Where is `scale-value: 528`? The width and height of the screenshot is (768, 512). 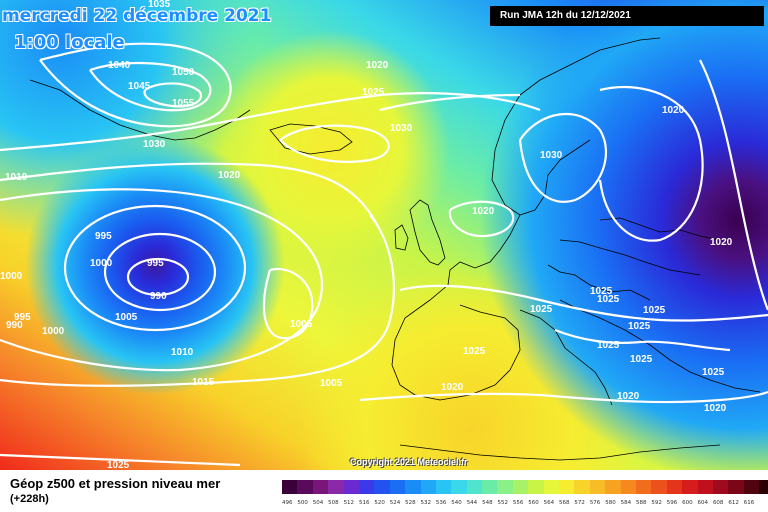 scale-value: 528 is located at coordinates (410, 503).